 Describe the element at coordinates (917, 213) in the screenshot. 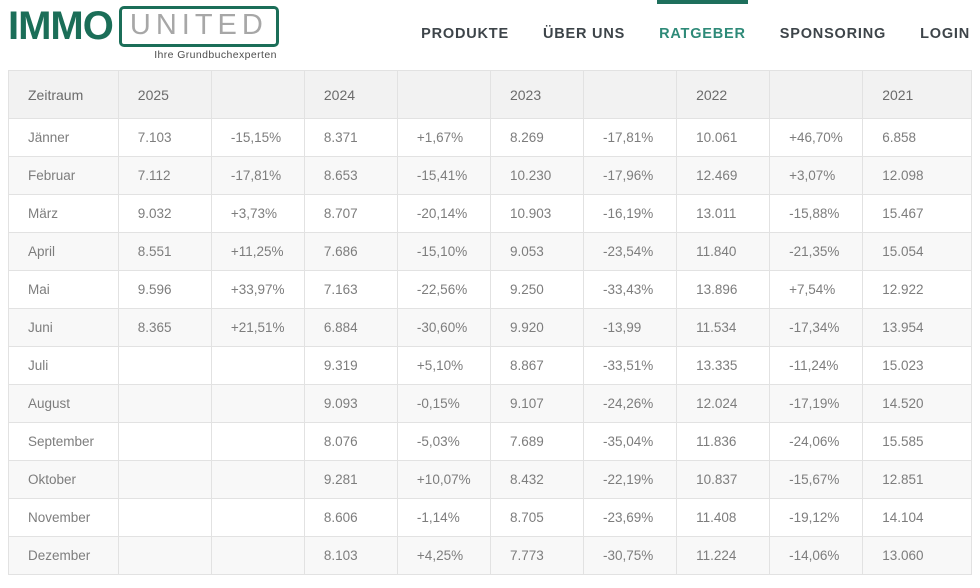

I see `value-cell: 15.467` at that location.